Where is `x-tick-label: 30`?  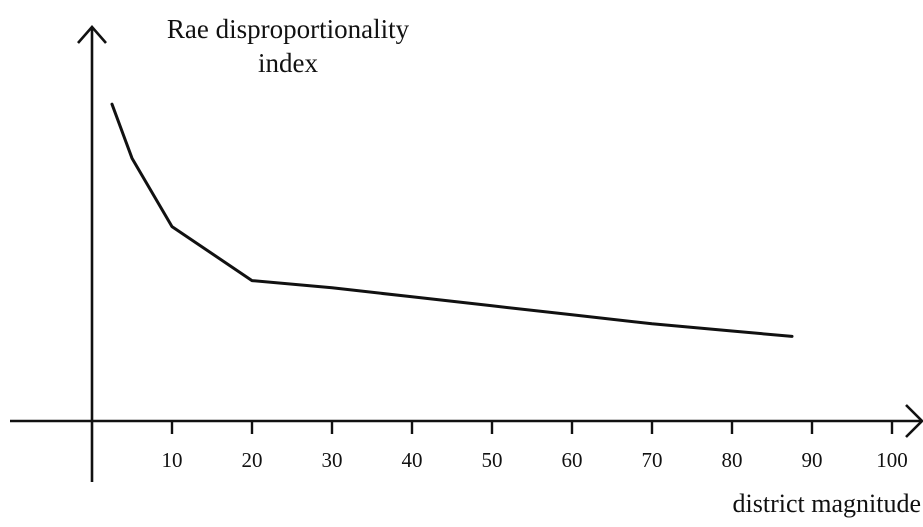
x-tick-label: 30 is located at coordinates (332, 460).